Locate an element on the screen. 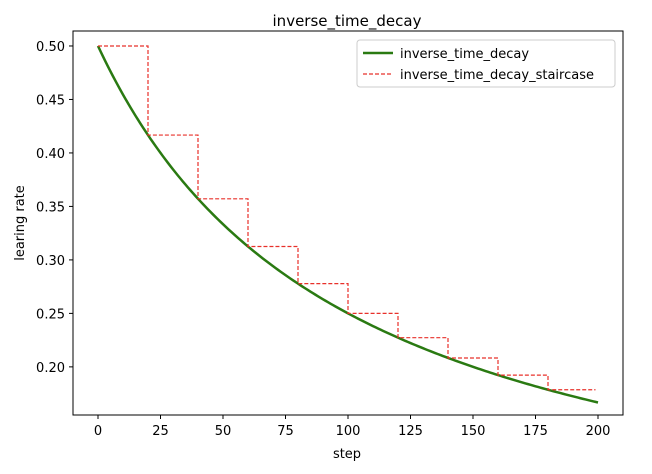 This screenshot has height=474, width=652. y-tick-label: 0.45 is located at coordinates (50, 100).